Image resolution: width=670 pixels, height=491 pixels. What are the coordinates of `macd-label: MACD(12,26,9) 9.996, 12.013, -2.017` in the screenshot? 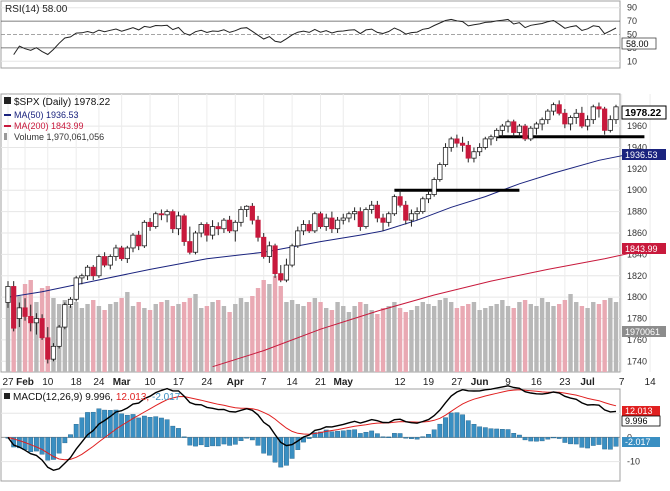 It's located at (97, 397).